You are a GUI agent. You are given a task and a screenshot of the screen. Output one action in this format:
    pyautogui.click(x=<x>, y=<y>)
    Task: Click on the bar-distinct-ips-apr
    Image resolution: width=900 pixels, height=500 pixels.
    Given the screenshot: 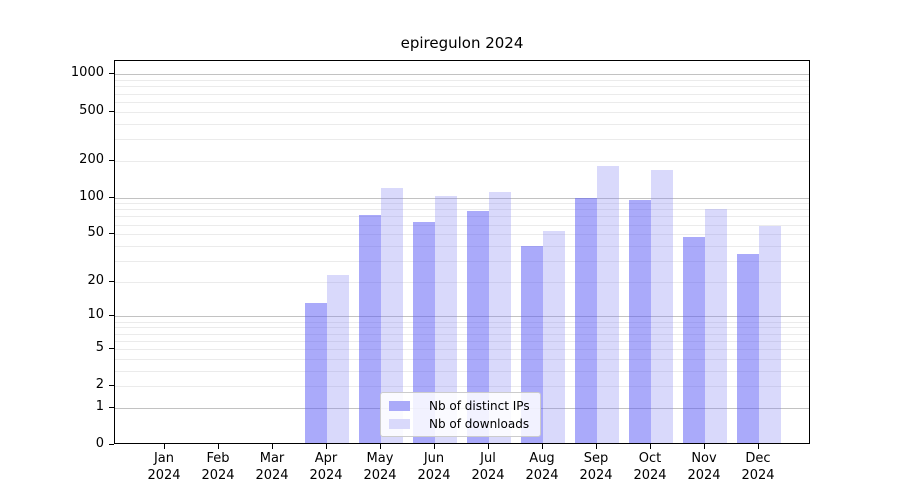 What is the action you would take?
    pyautogui.click(x=316, y=373)
    